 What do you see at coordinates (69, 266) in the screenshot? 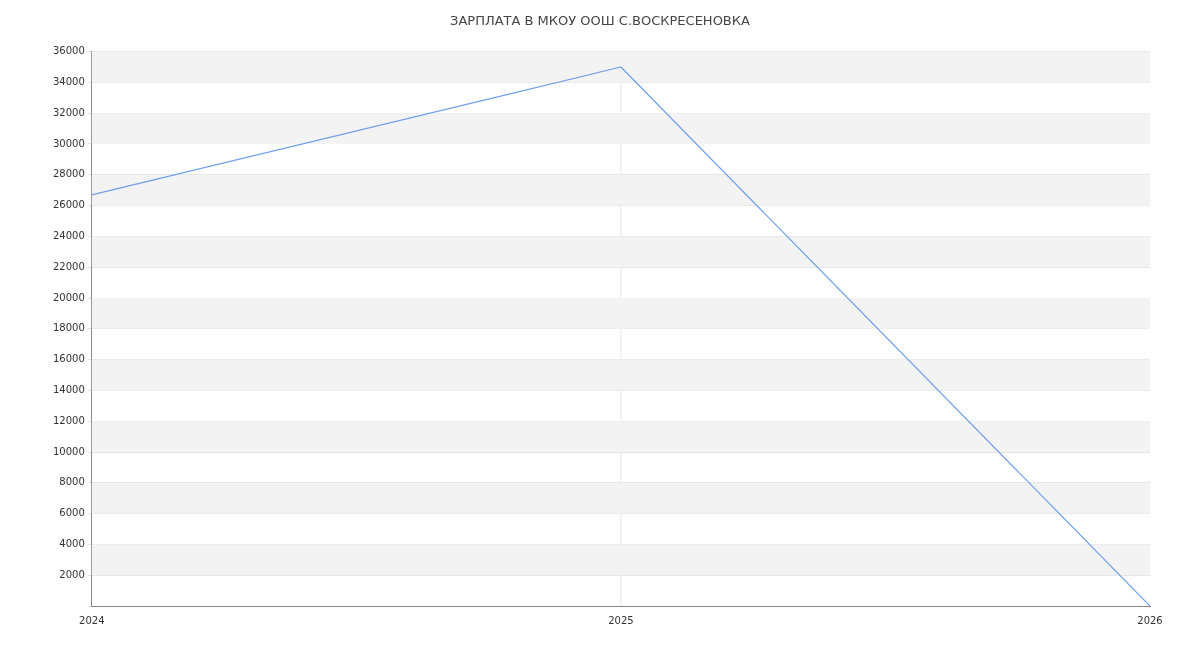
I see `y-tick-label: 22000` at bounding box center [69, 266].